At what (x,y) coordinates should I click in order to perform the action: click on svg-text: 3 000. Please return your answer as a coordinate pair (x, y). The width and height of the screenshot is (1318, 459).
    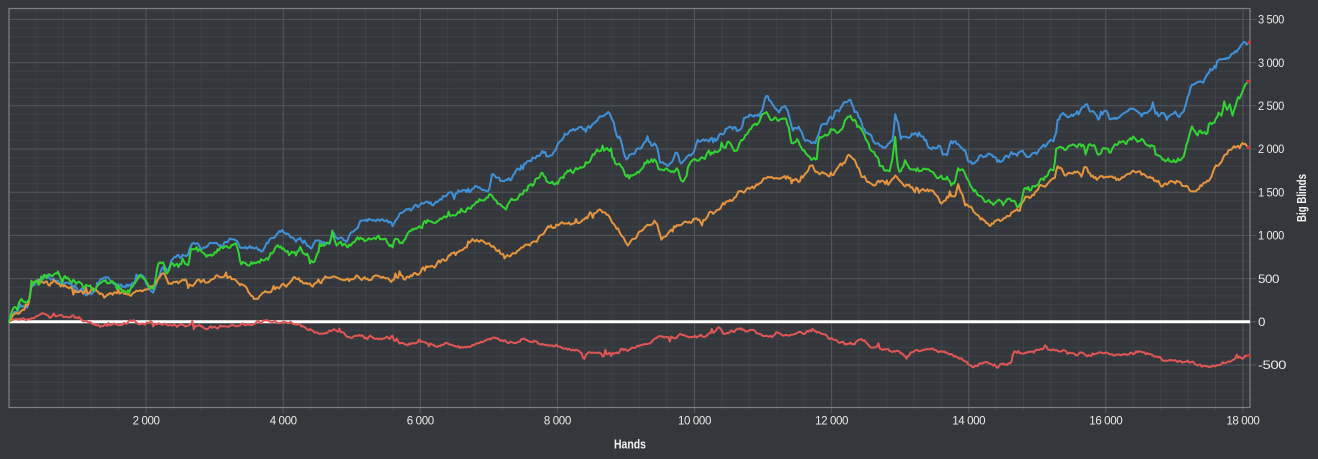
    Looking at the image, I should click on (1271, 63).